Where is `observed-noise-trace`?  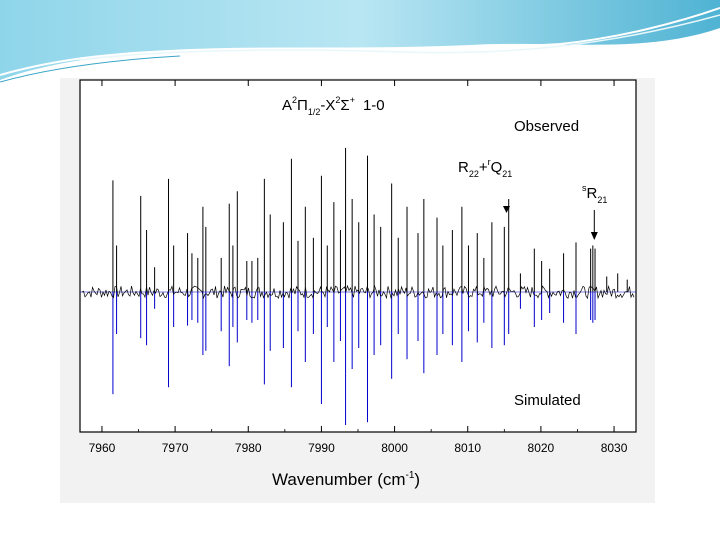
observed-noise-trace is located at coordinates (358, 292).